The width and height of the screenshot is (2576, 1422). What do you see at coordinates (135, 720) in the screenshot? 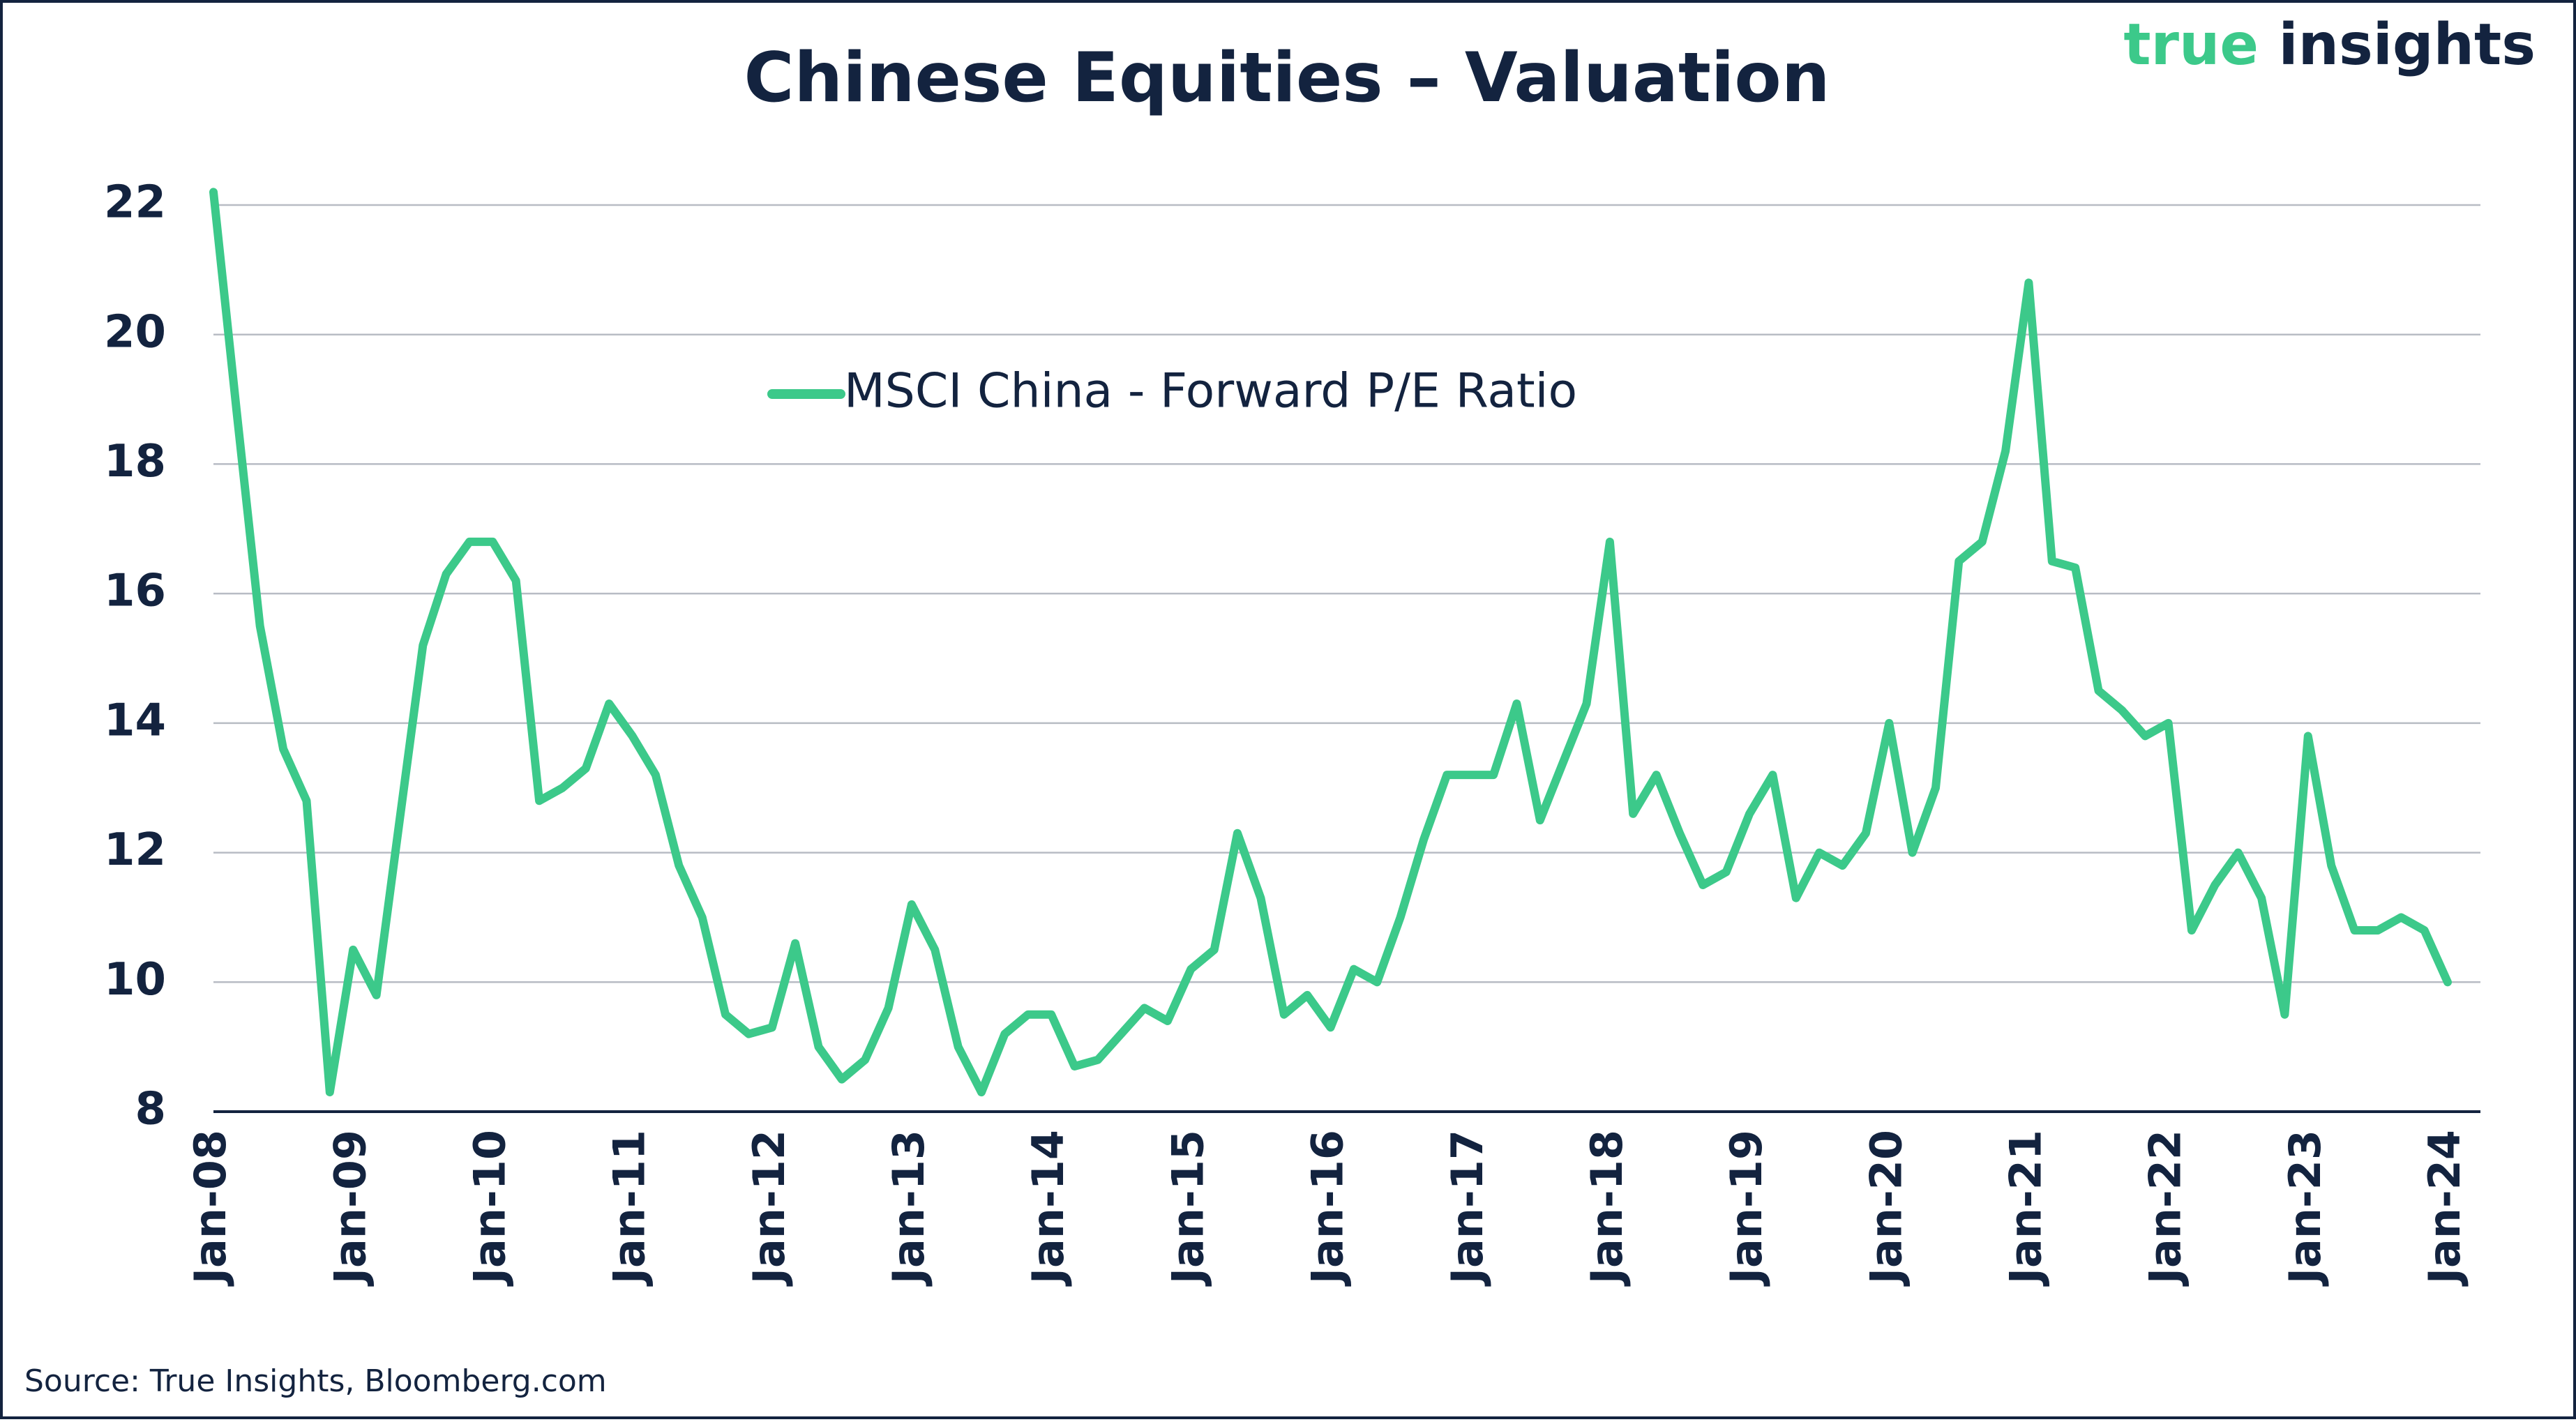
I see `y-tick-label: 14` at bounding box center [135, 720].